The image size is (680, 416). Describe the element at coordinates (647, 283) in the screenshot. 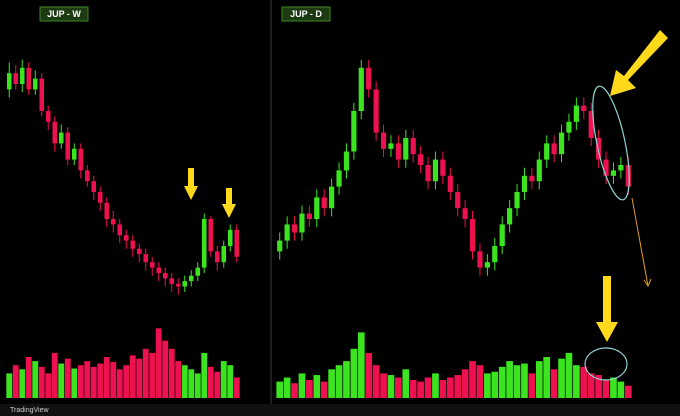

I see `projection-head` at that location.